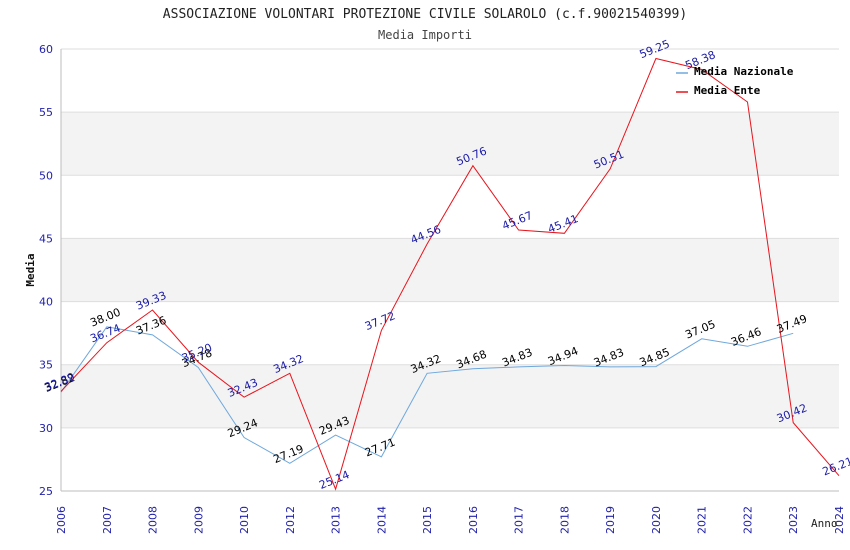 This screenshot has height=550, width=850. Describe the element at coordinates (107, 520) in the screenshot. I see `x-tick-label: 2007` at that location.